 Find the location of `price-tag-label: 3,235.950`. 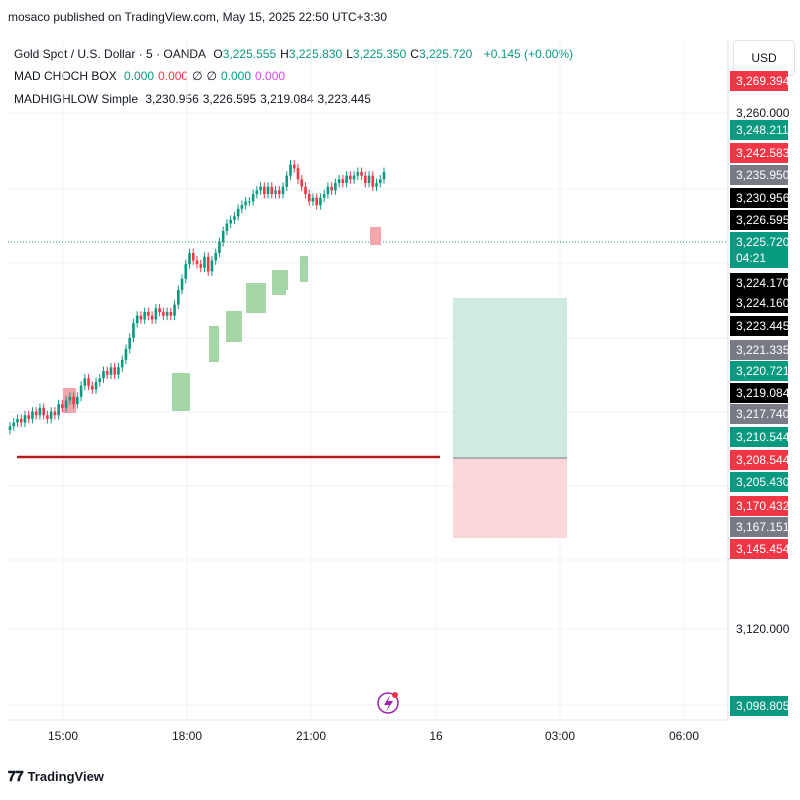

price-tag-label: 3,235.950 is located at coordinates (763, 175).